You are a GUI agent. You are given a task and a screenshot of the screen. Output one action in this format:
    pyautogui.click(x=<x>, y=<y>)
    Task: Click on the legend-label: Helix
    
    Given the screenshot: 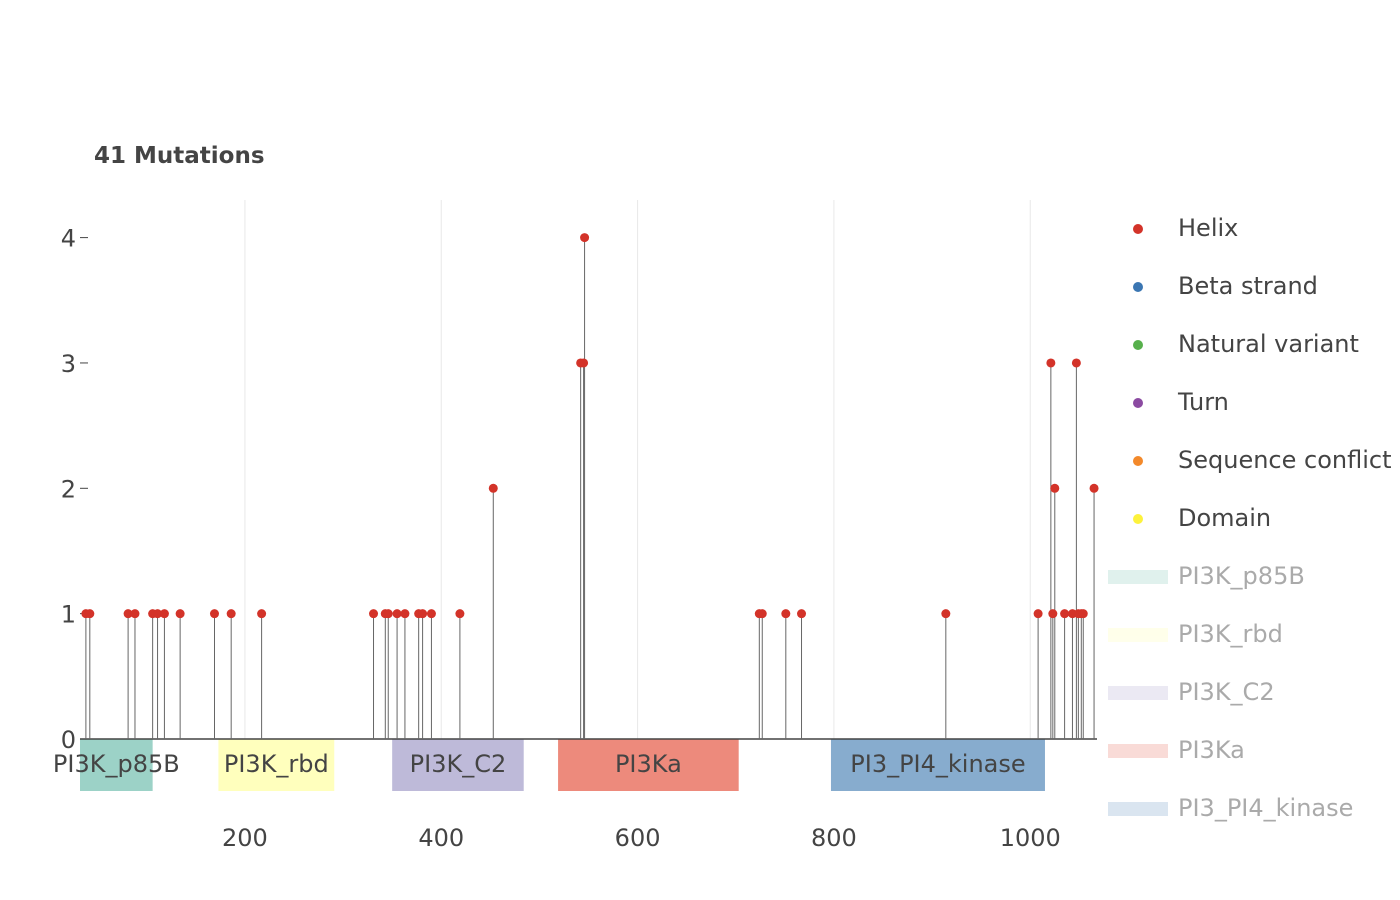 What is the action you would take?
    pyautogui.click(x=1208, y=228)
    